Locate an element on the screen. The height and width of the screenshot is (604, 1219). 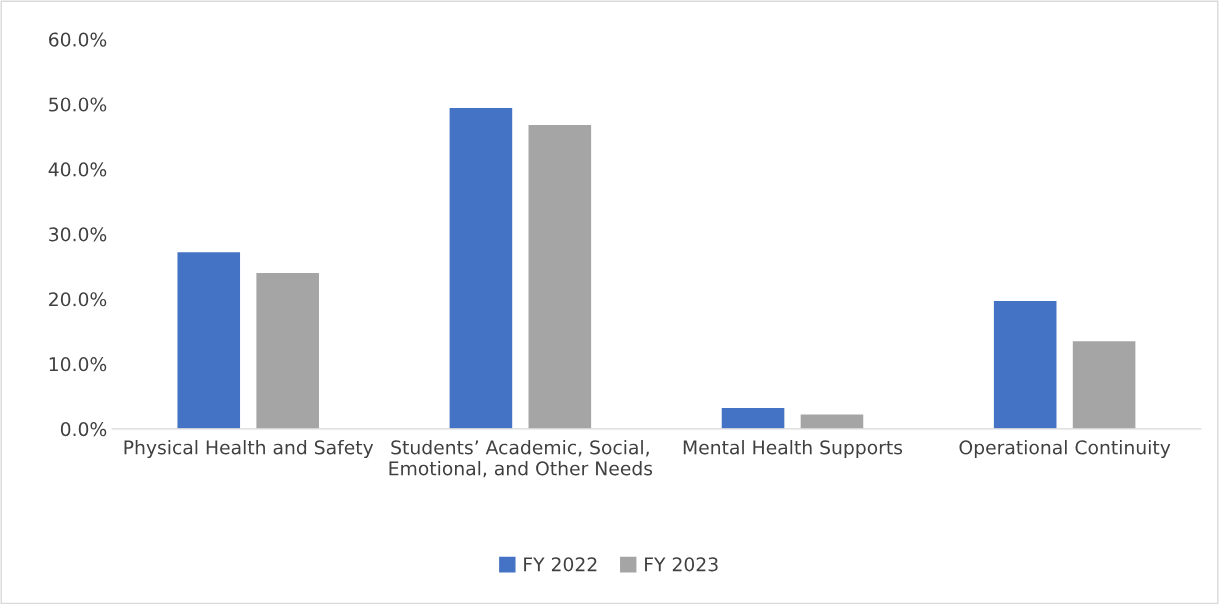
y-tick-label: 60.0% is located at coordinates (78, 39).